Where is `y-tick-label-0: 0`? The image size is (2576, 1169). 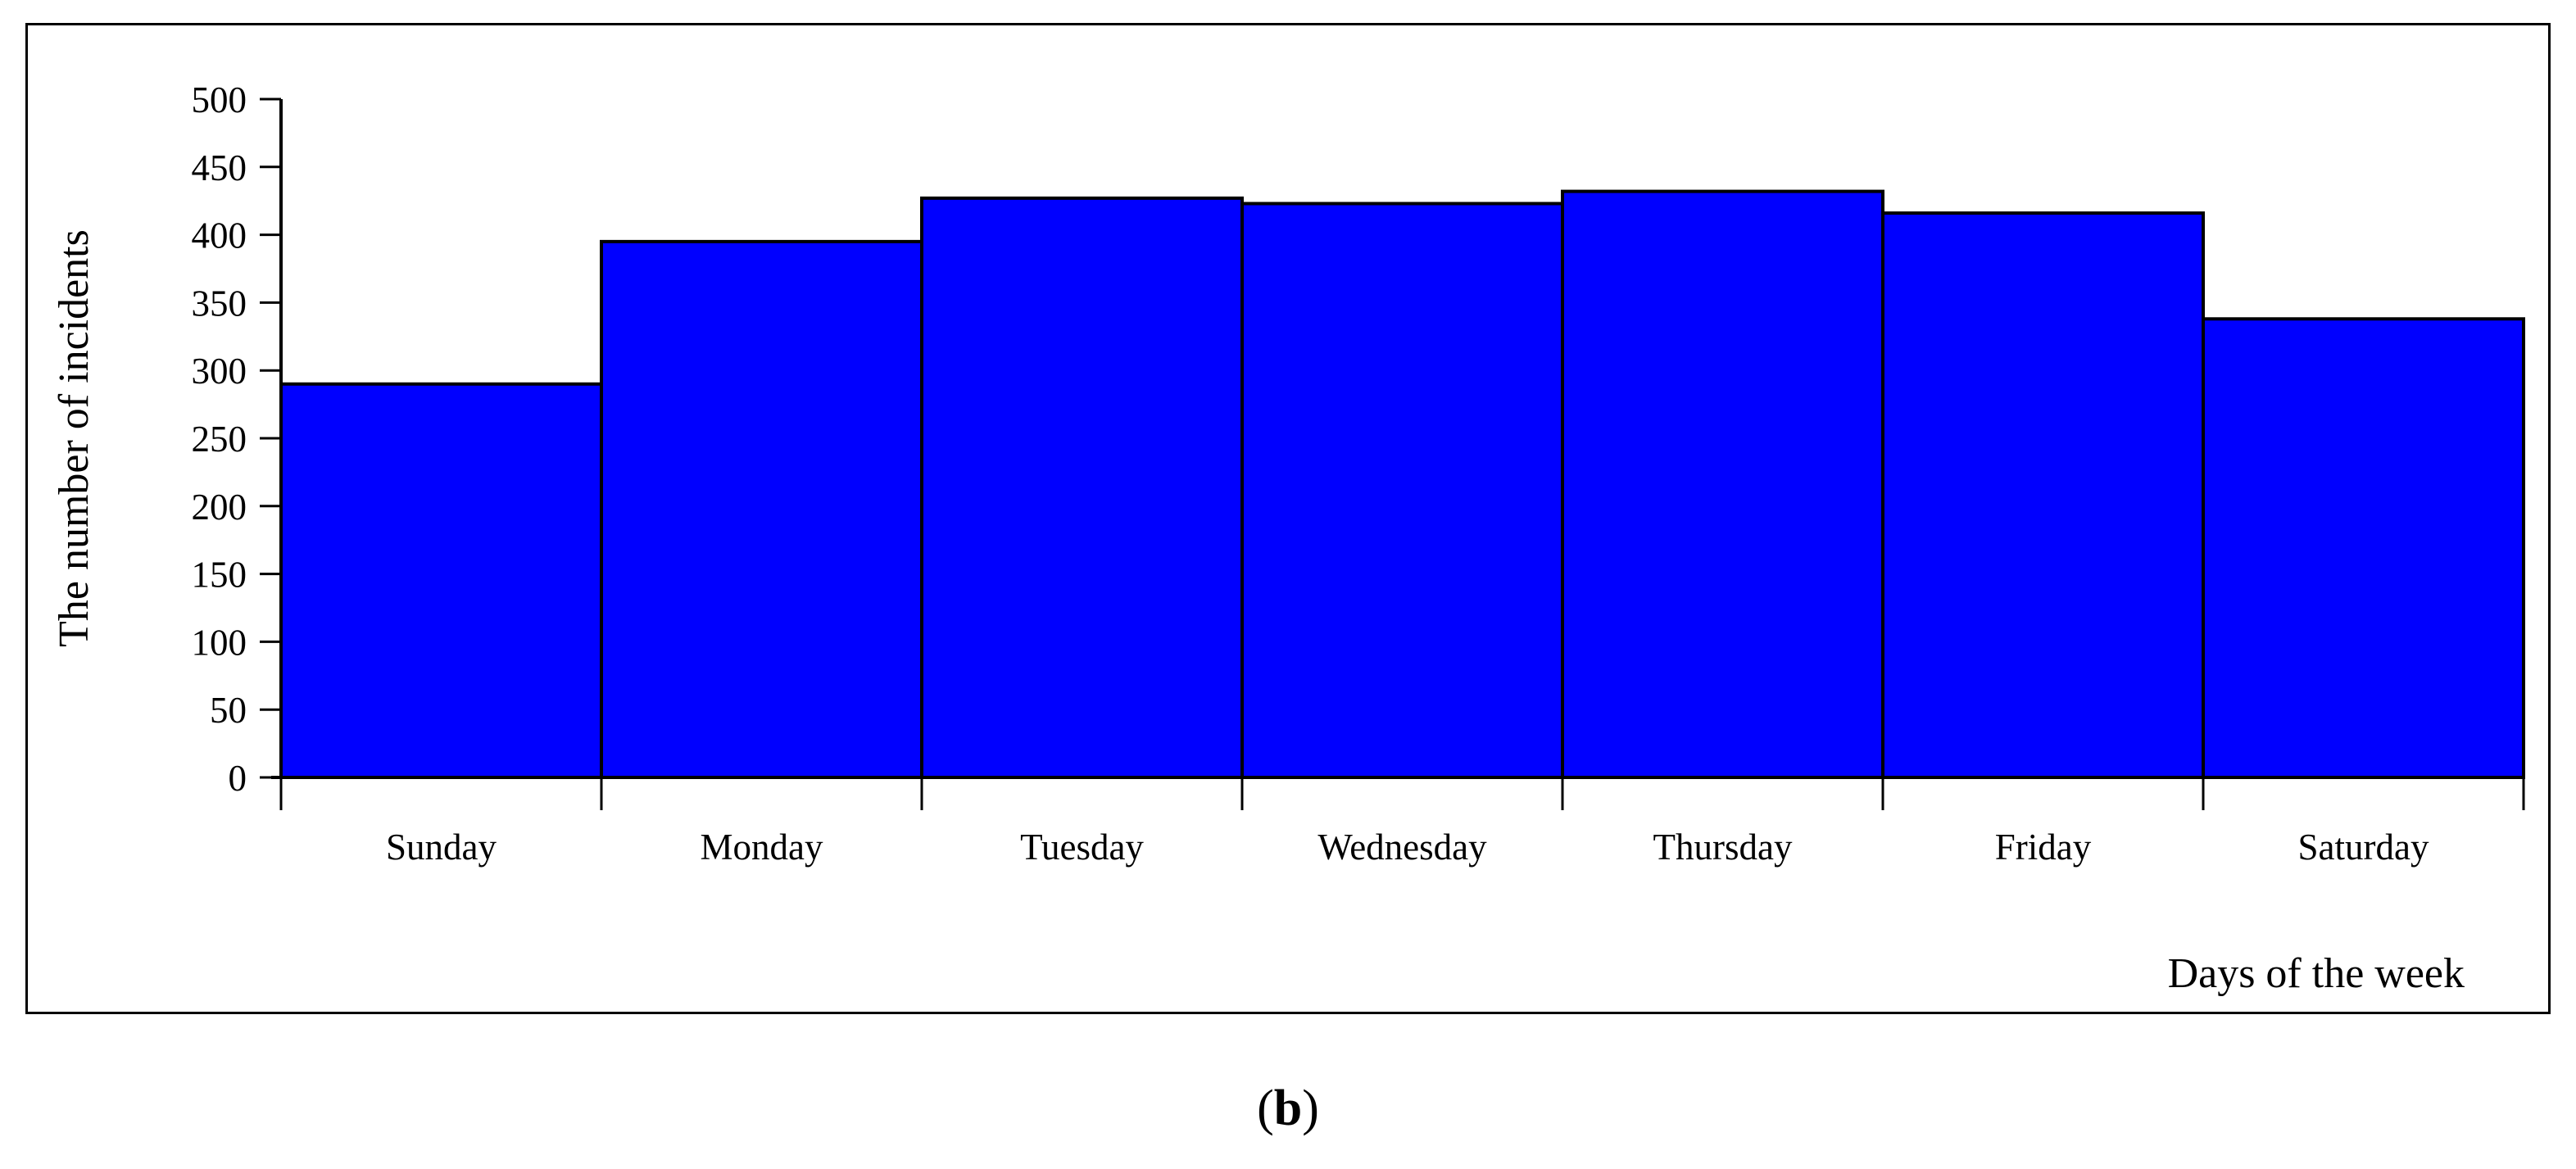
y-tick-label-0: 0 is located at coordinates (238, 778).